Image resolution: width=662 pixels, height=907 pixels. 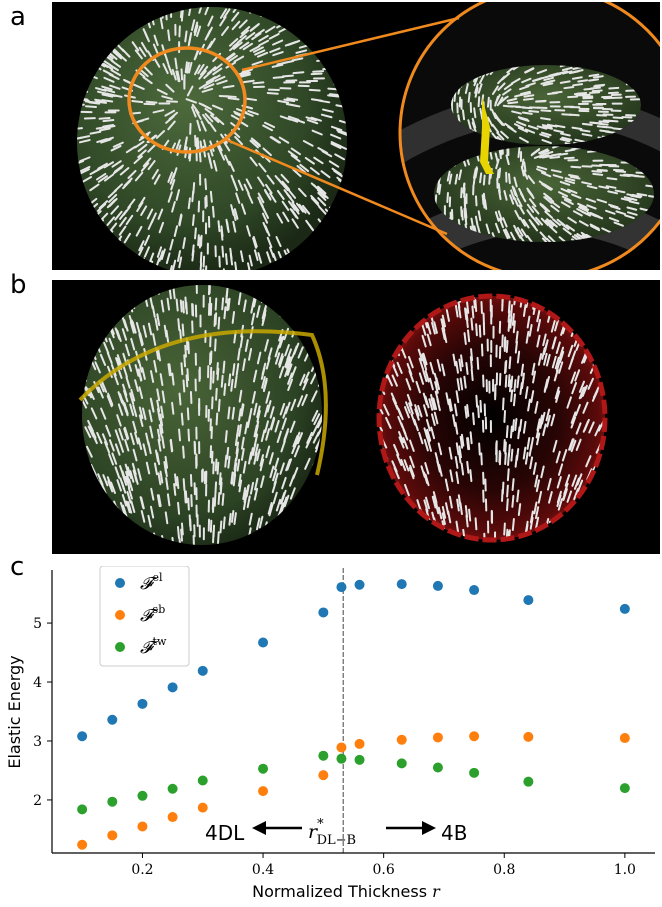 I want to click on x-tick-label: 0.8, so click(x=504, y=870).